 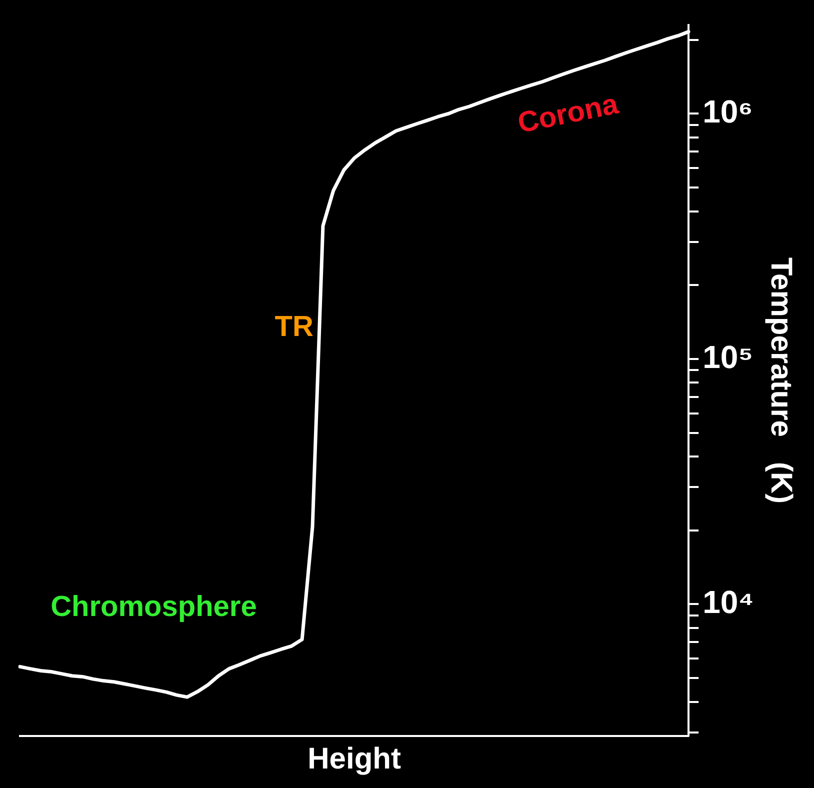 What do you see at coordinates (728, 602) in the screenshot?
I see `y-tick-label: 10⁴` at bounding box center [728, 602].